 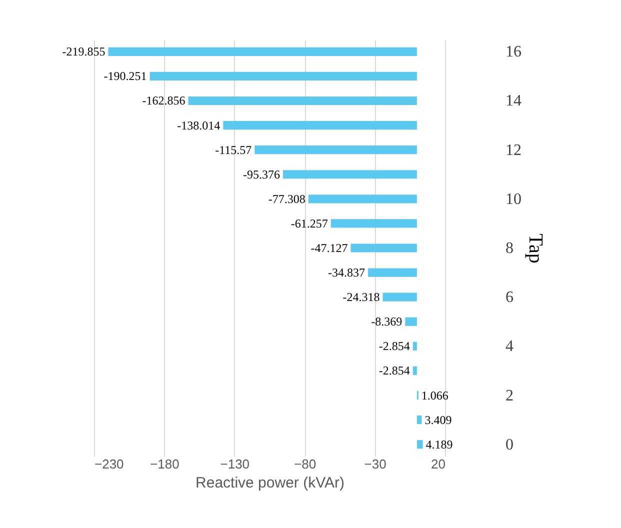 What do you see at coordinates (510, 248) in the screenshot?
I see `y-tick-label: 8` at bounding box center [510, 248].